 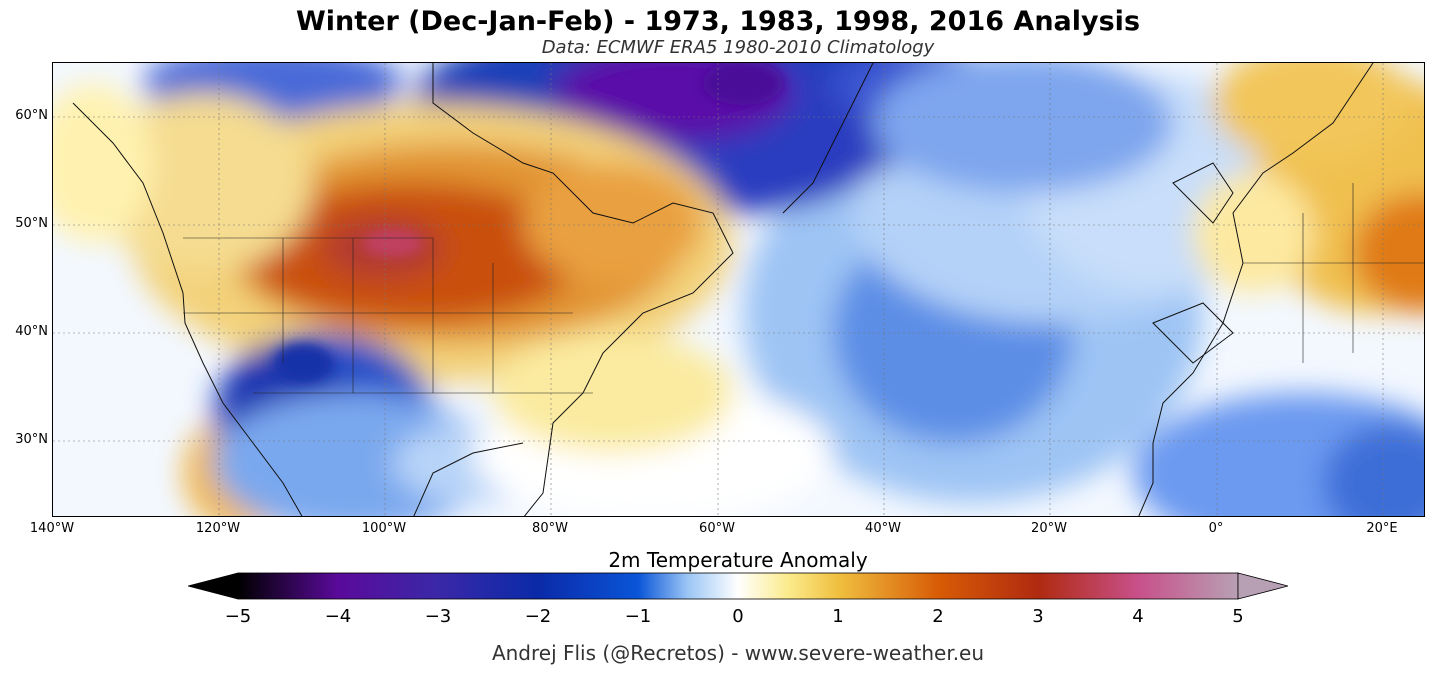 I want to click on colorbar-tick: 2, so click(x=938, y=616).